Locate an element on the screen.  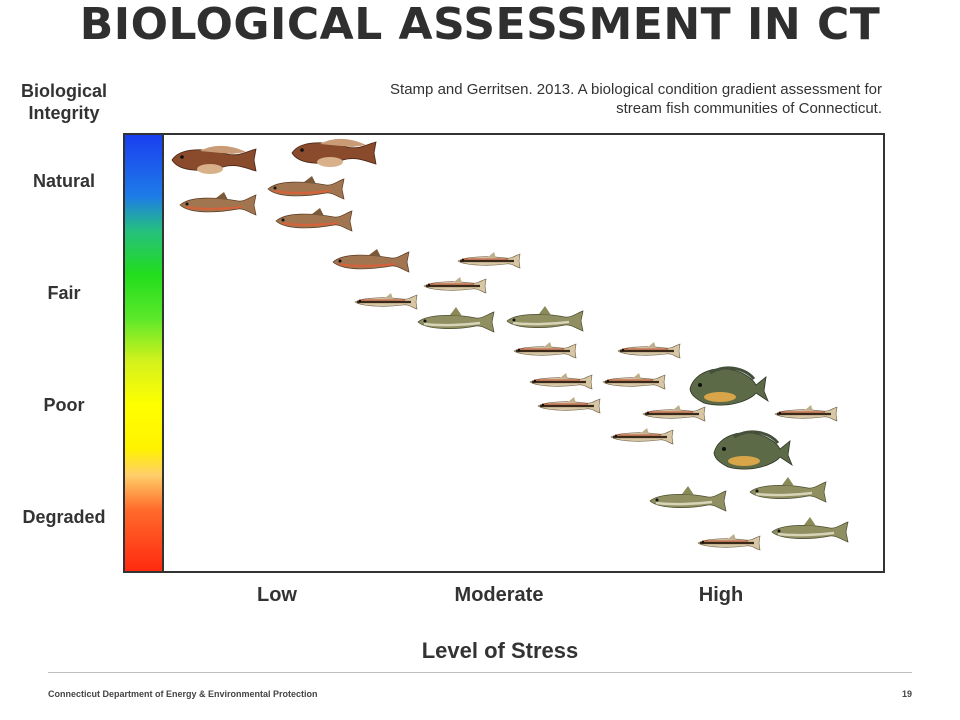
y-level-poor: Poor is located at coordinates (64, 405).